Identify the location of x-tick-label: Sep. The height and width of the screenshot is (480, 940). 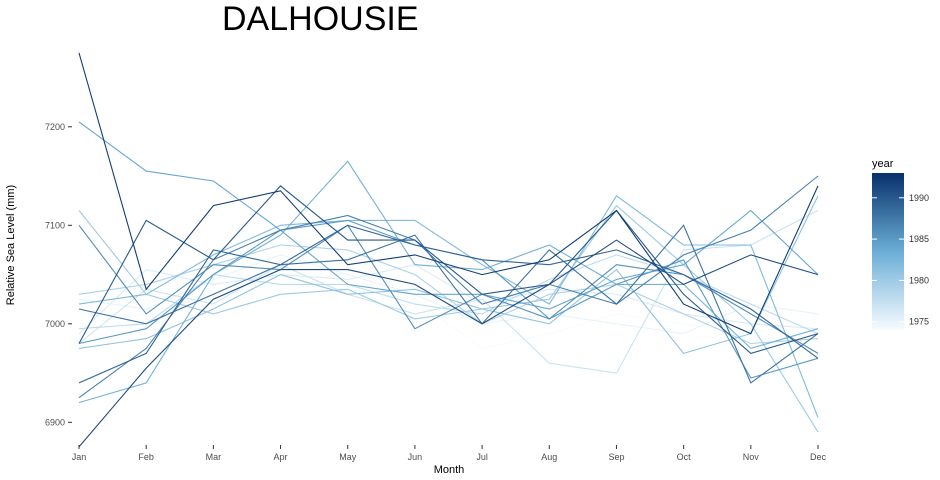
(616, 457).